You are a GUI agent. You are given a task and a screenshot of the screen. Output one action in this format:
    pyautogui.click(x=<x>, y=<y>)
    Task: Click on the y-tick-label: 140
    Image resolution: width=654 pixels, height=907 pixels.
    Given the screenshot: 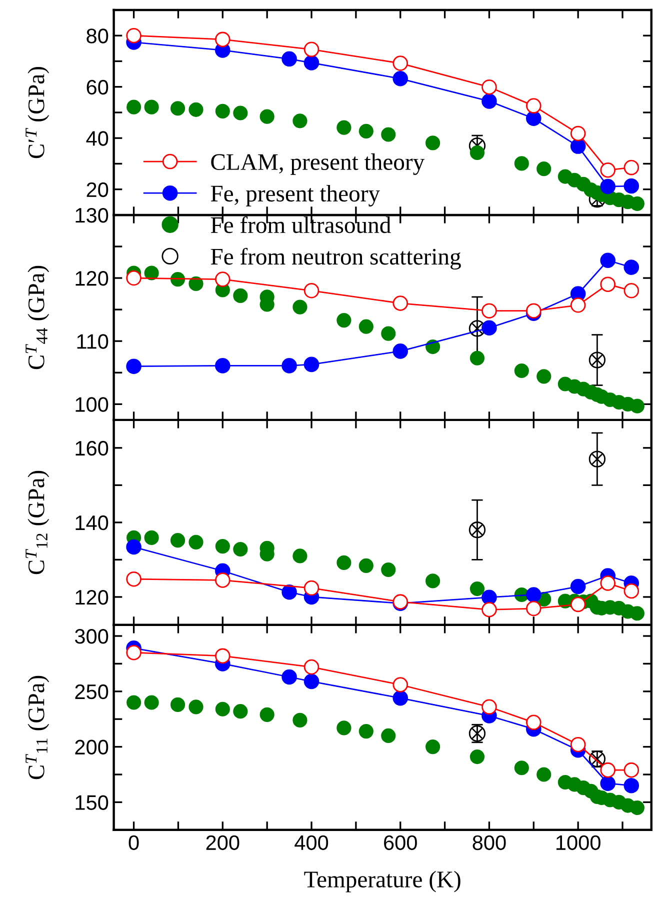 What is the action you would take?
    pyautogui.click(x=92, y=522)
    